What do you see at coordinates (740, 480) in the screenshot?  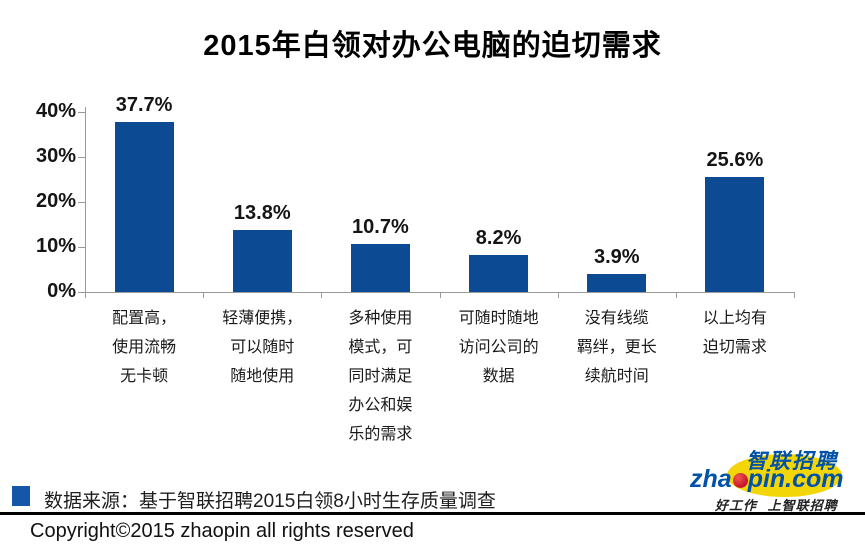 I see `red-ball-icon` at bounding box center [740, 480].